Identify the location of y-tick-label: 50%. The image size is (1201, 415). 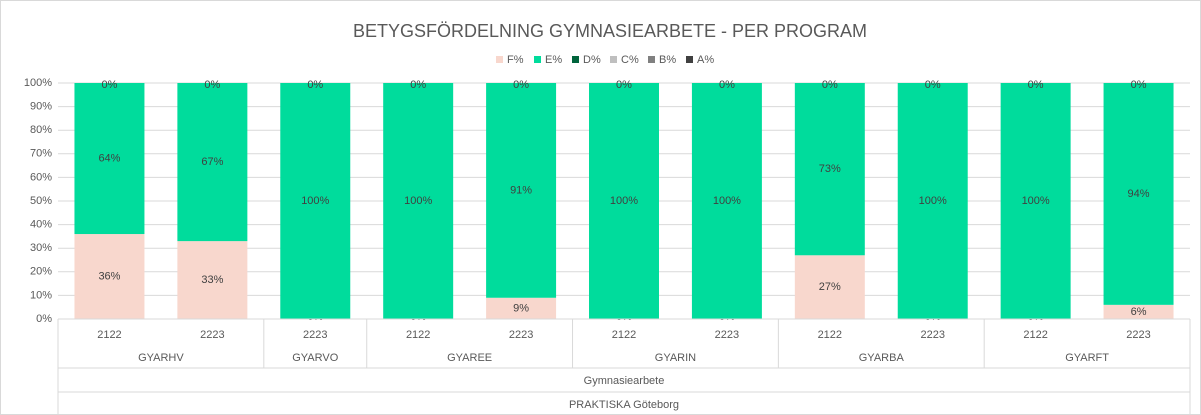
(41, 201).